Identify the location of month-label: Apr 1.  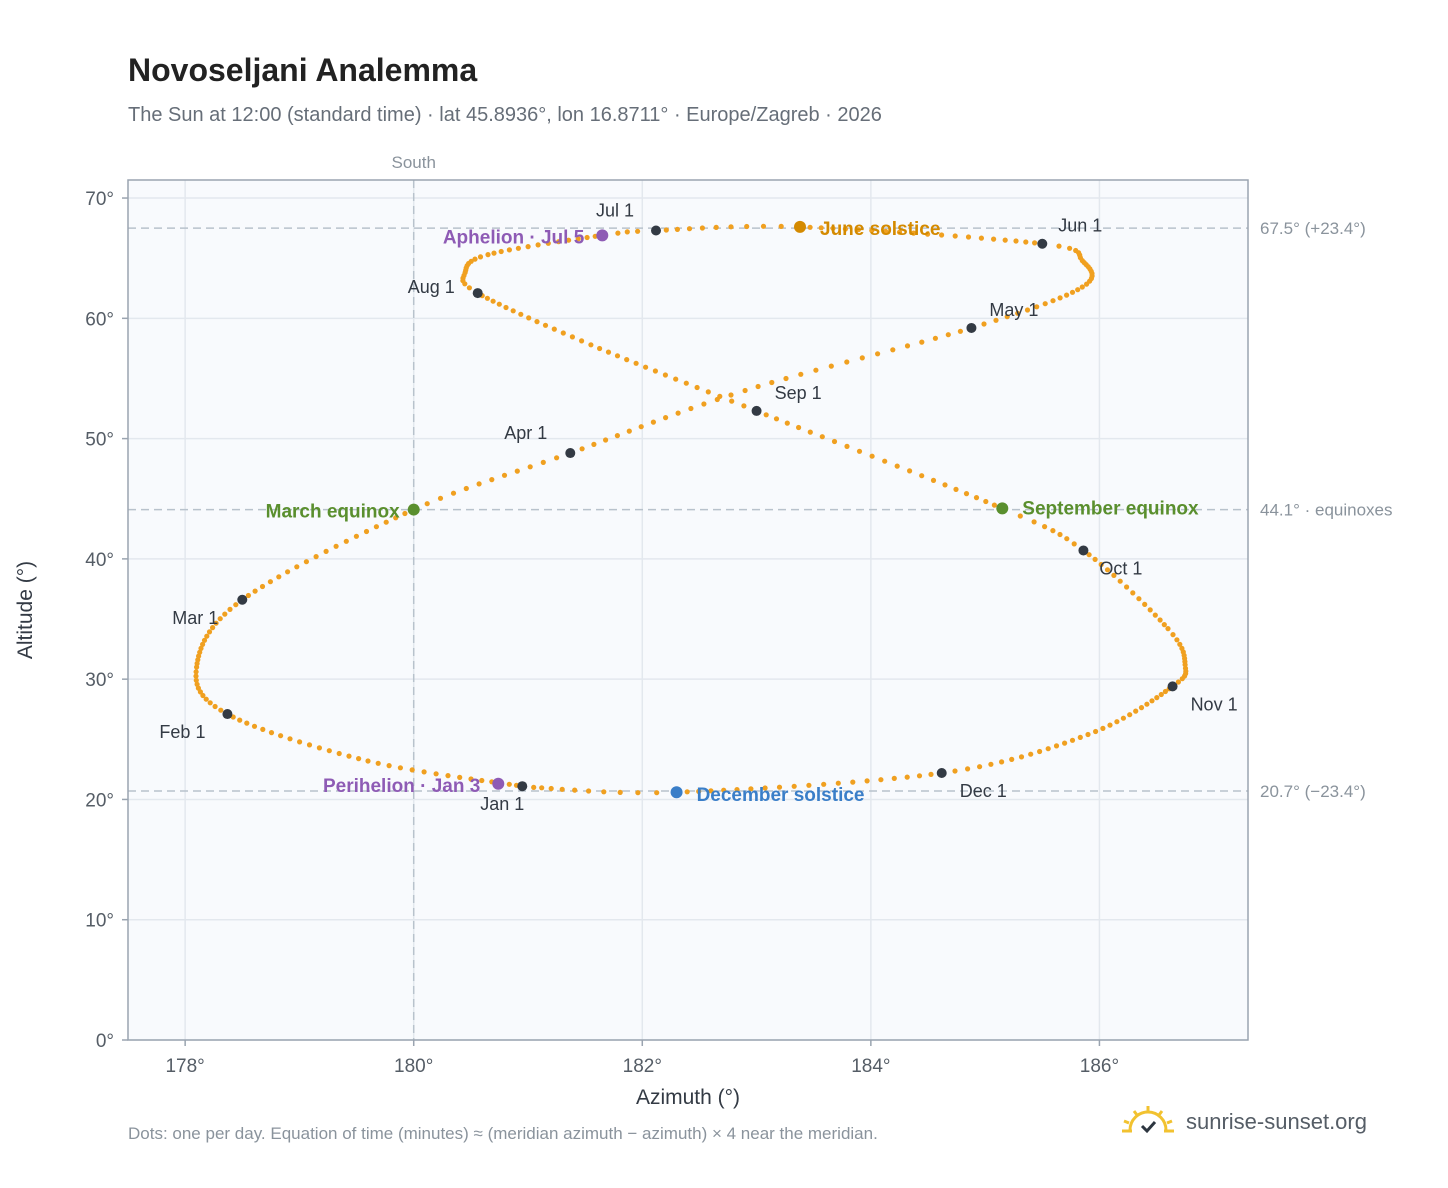
(525, 433).